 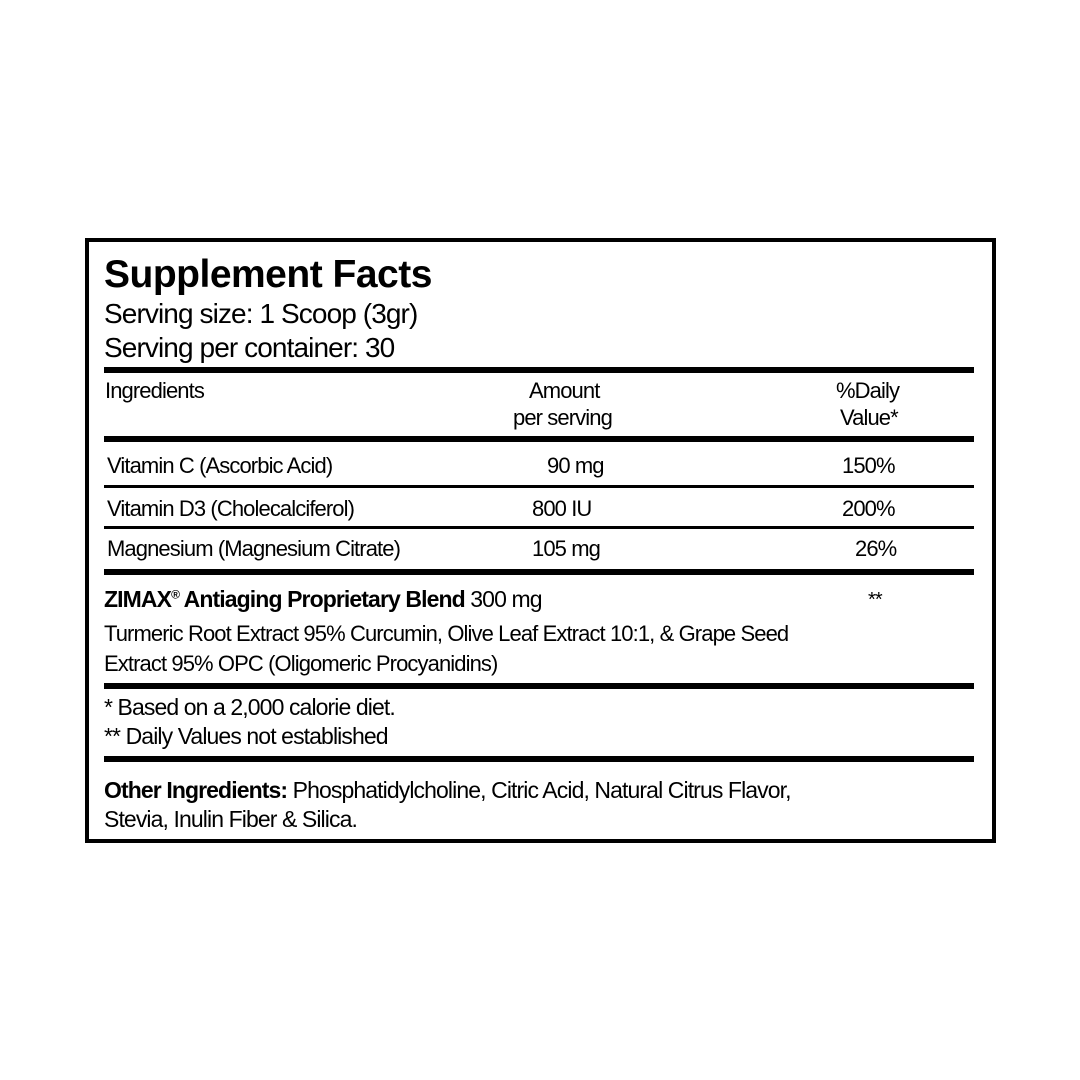 What do you see at coordinates (869, 417) in the screenshot?
I see `header-daily-value-line2: Value*` at bounding box center [869, 417].